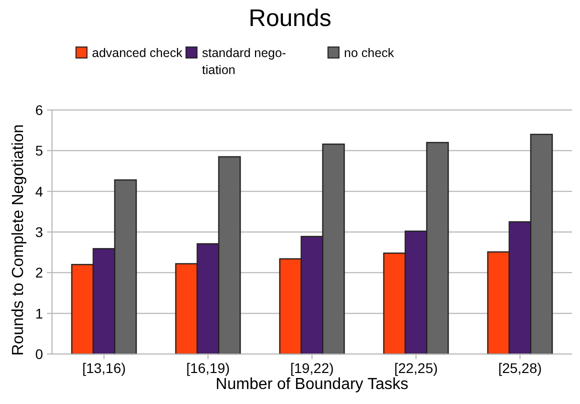  Describe the element at coordinates (138, 53) in the screenshot. I see `legend-label: advanced check` at that location.